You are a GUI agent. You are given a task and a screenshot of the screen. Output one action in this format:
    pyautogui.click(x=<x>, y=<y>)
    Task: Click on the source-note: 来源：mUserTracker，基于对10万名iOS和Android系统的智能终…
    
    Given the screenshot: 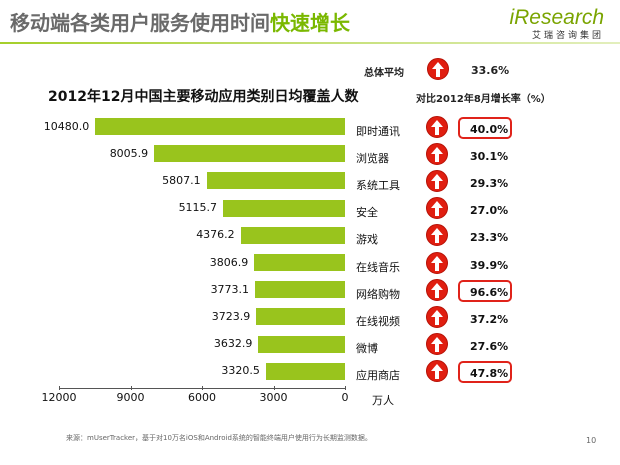 What is the action you would take?
    pyautogui.click(x=219, y=438)
    